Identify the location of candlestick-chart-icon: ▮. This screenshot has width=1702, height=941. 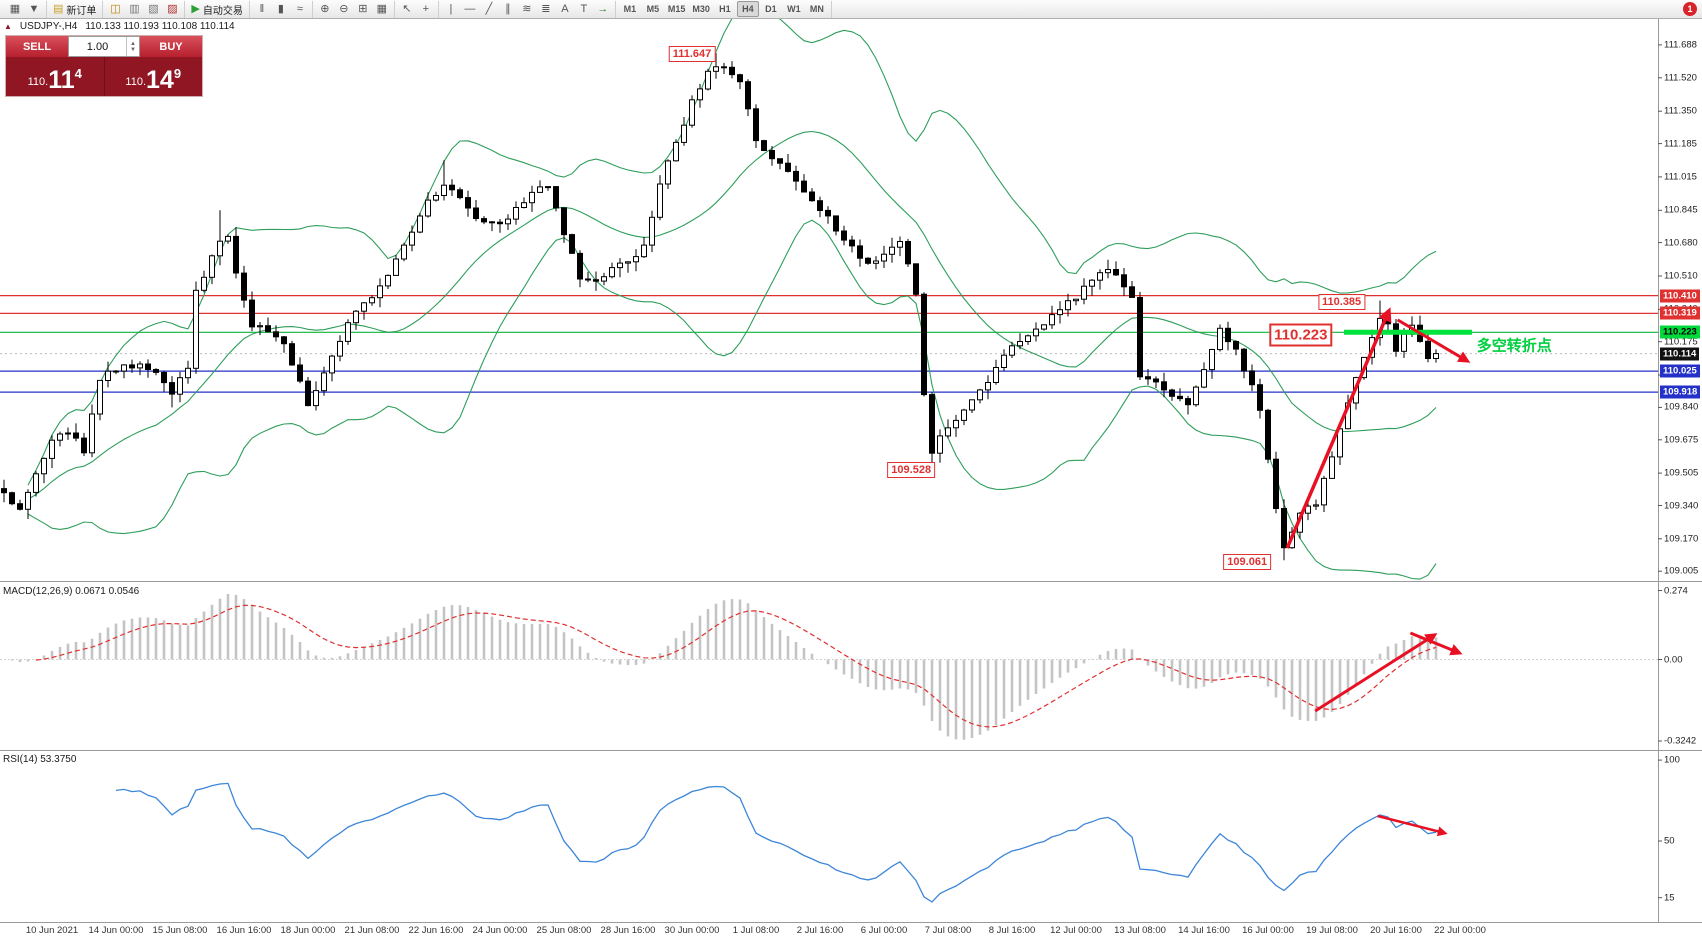
(280, 8).